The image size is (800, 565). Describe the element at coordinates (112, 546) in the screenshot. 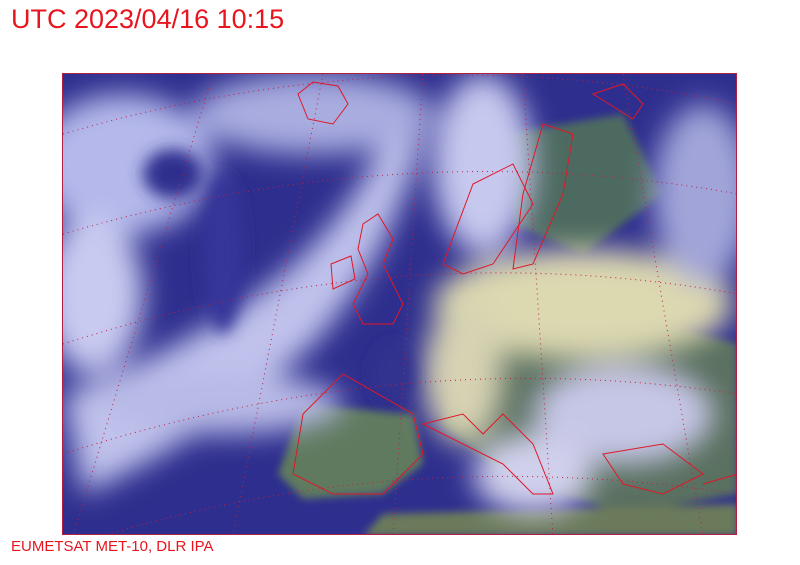

I see `image-credit: EUMETSAT MET-10, DLR IPA` at that location.